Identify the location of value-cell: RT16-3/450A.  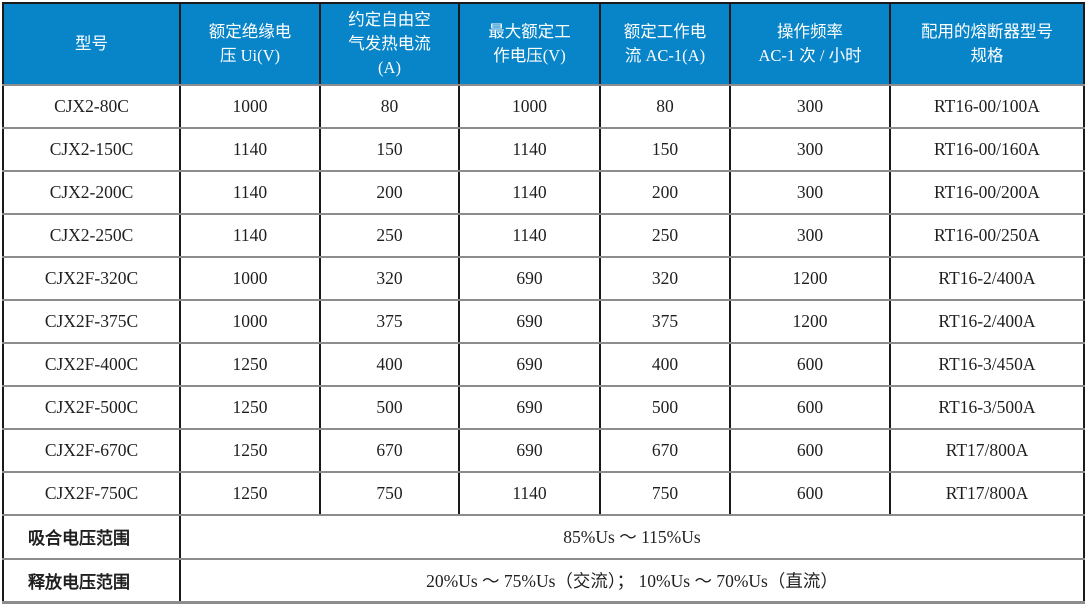
(987, 364).